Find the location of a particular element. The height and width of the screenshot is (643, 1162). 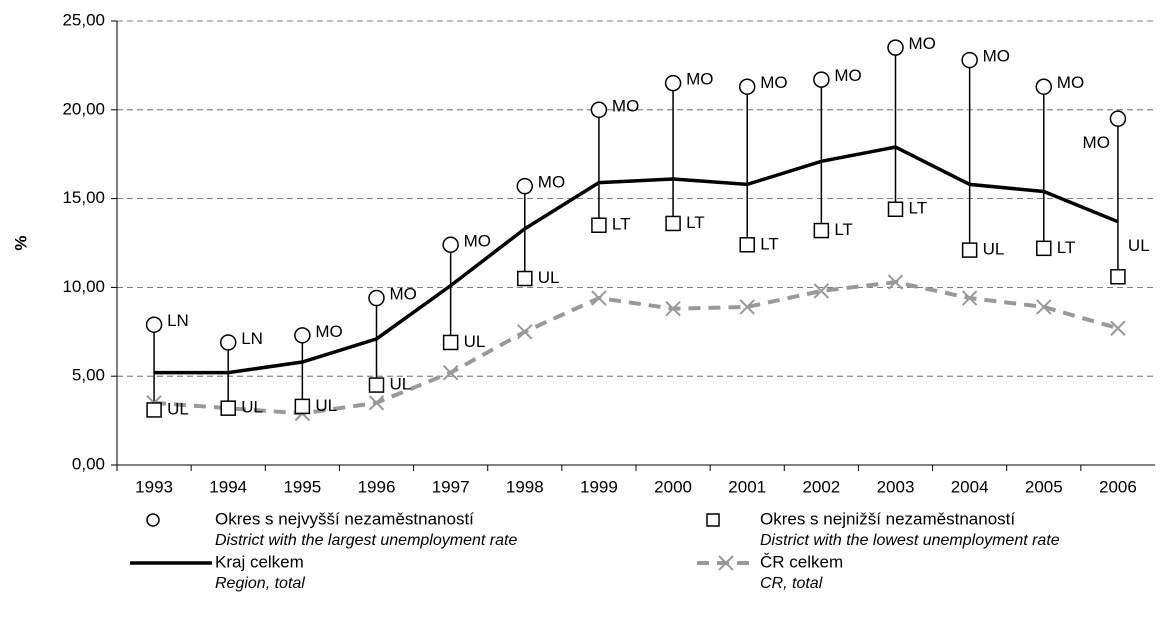

x-tick-label: 1997 is located at coordinates (451, 486).